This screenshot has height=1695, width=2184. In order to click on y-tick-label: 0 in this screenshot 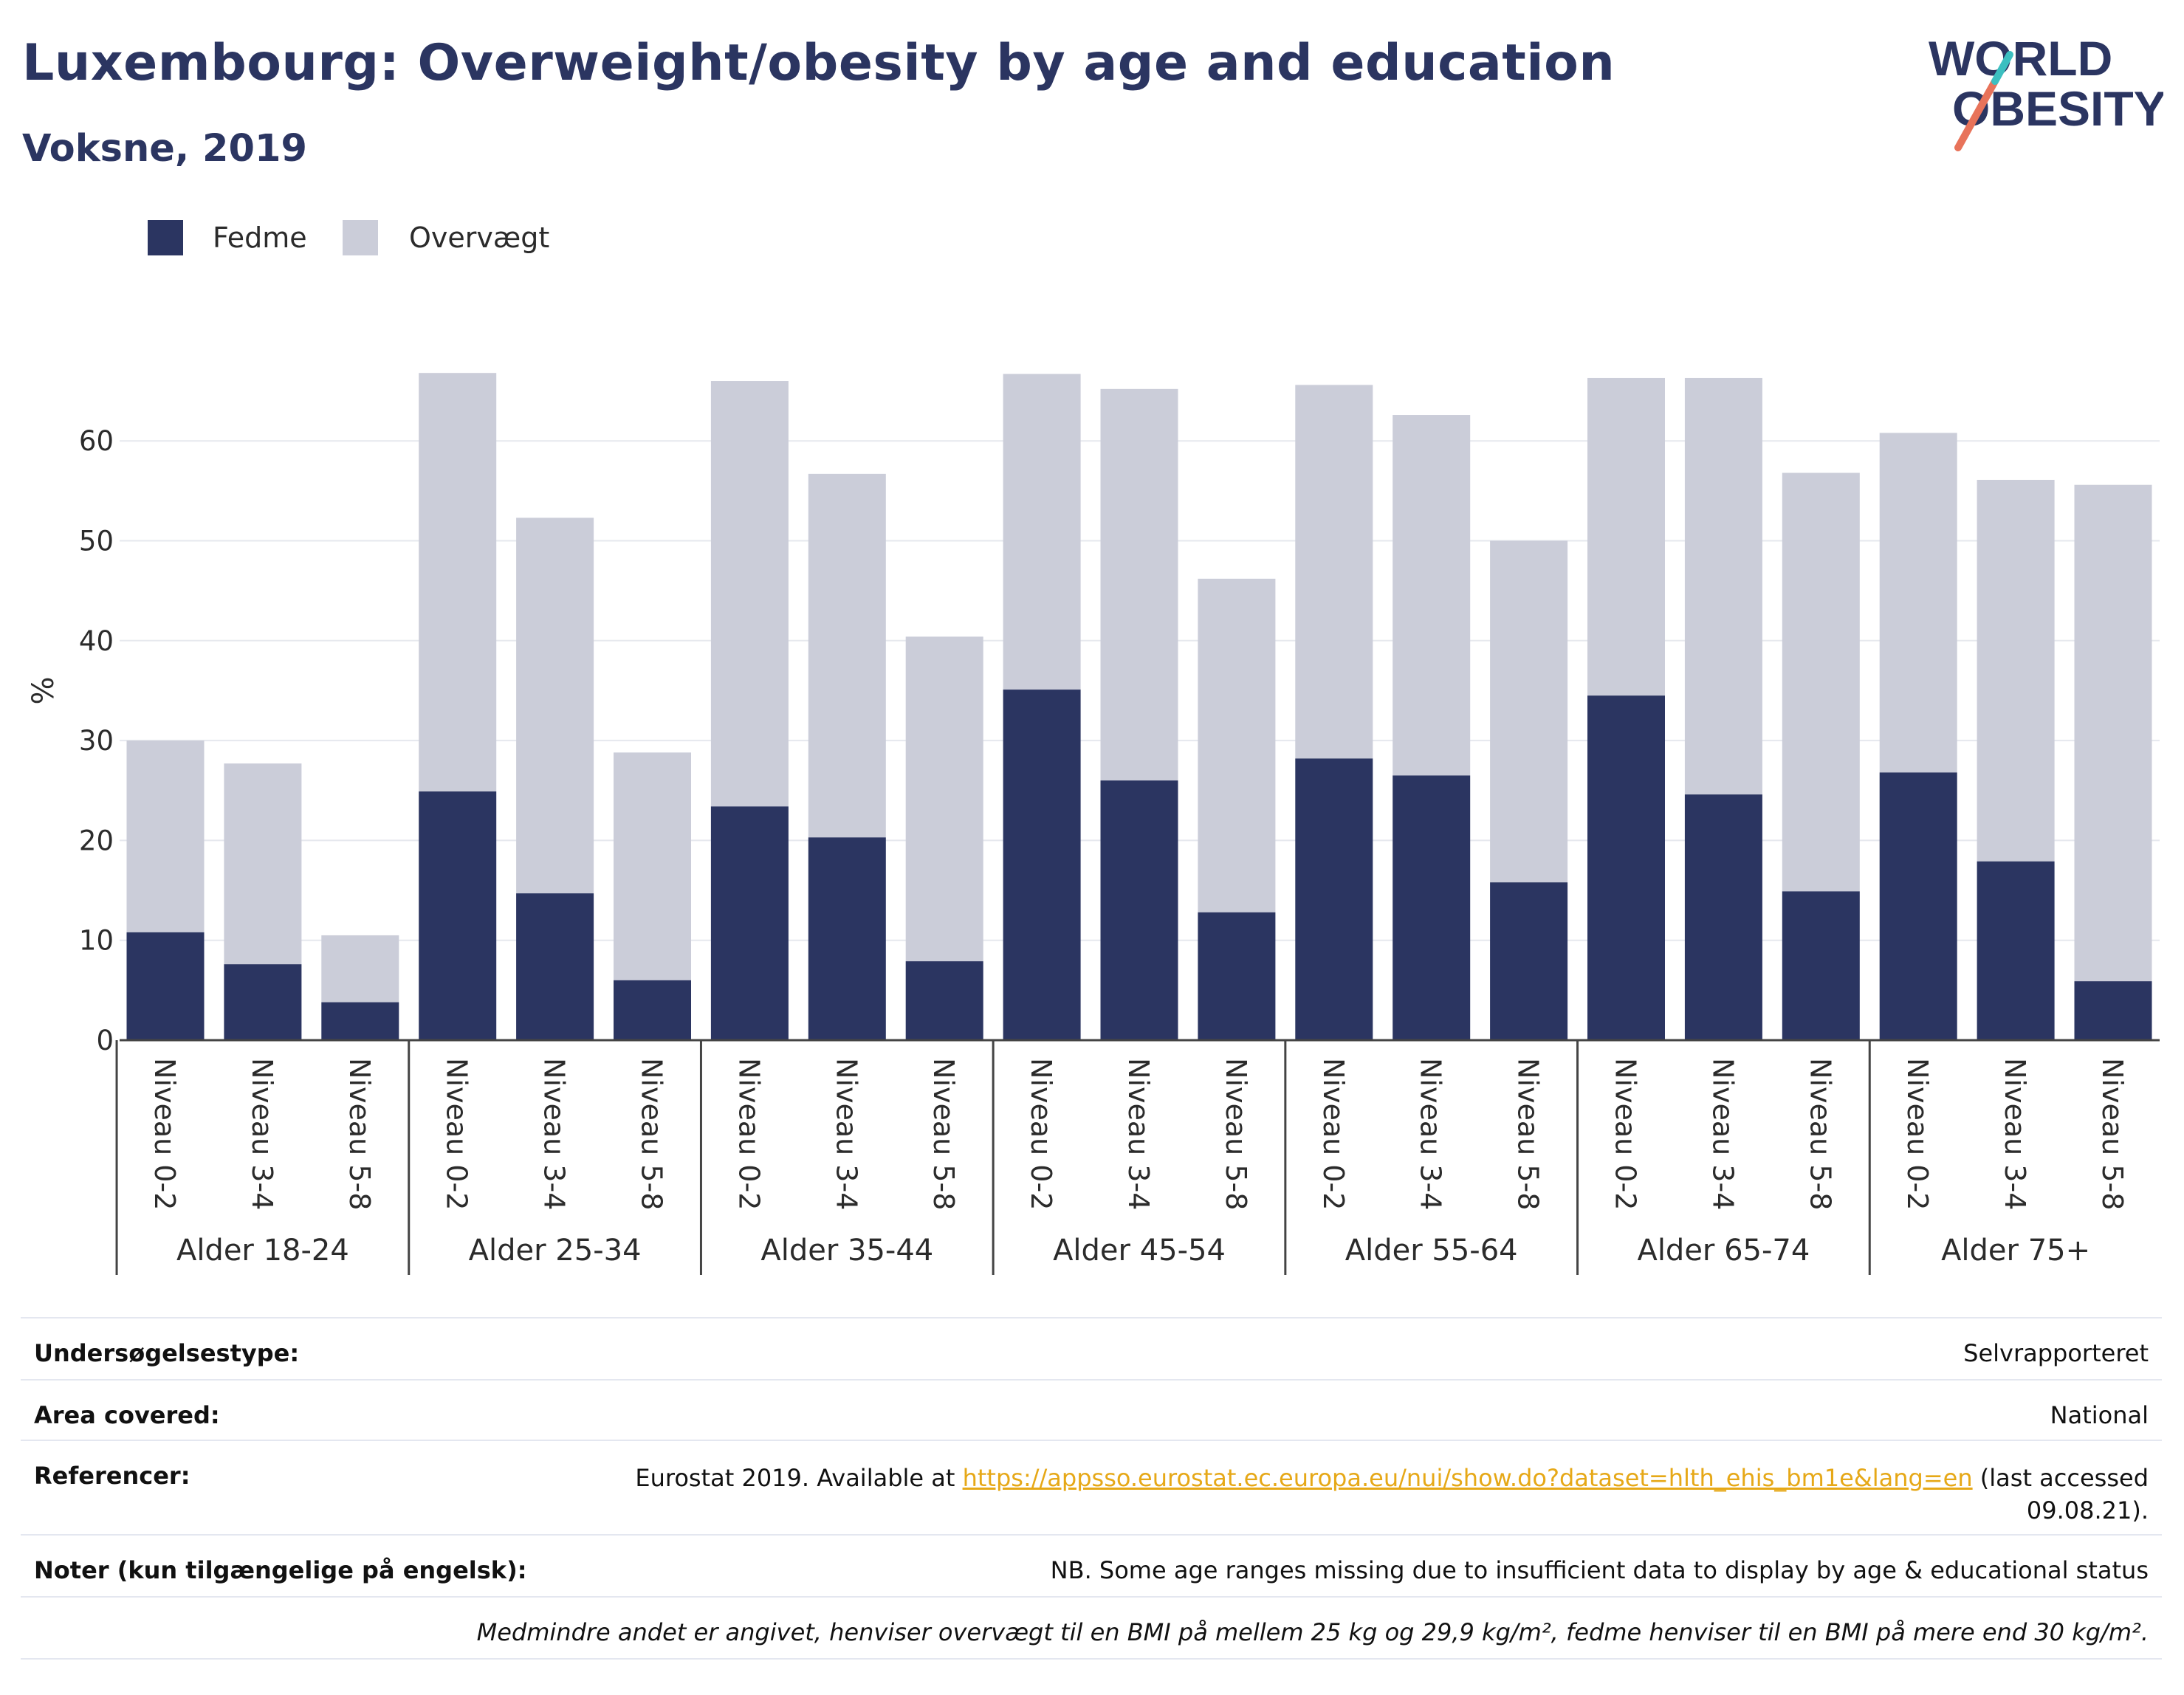, I will do `click(105, 1040)`.